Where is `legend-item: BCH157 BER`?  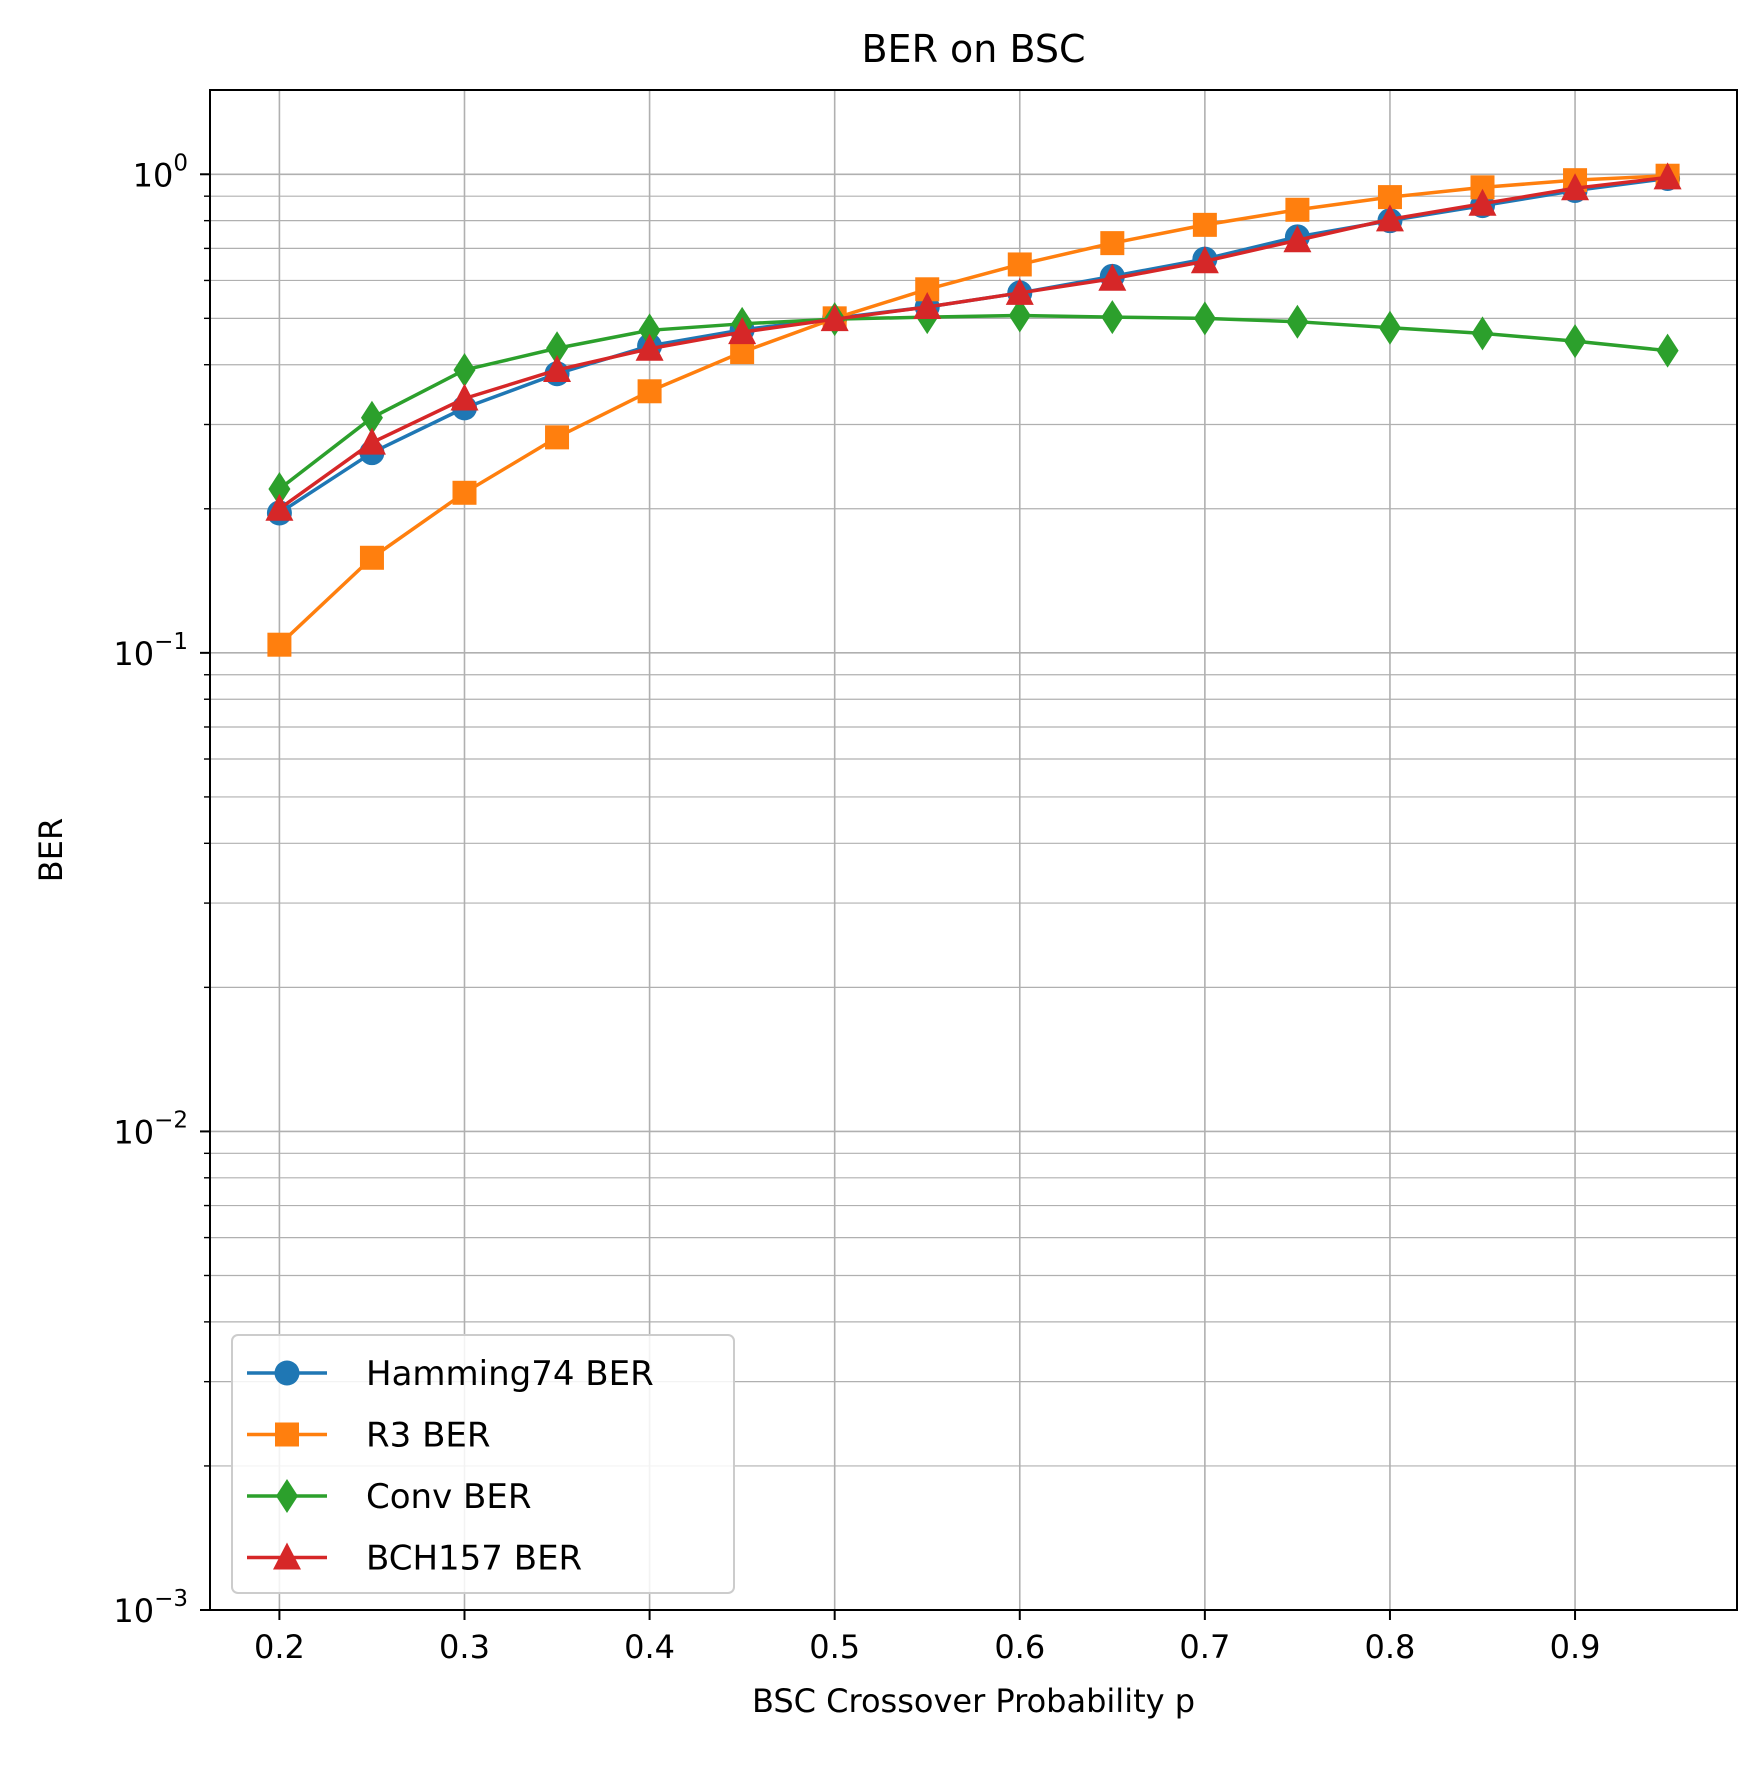 legend-item: BCH157 BER is located at coordinates (414, 1559).